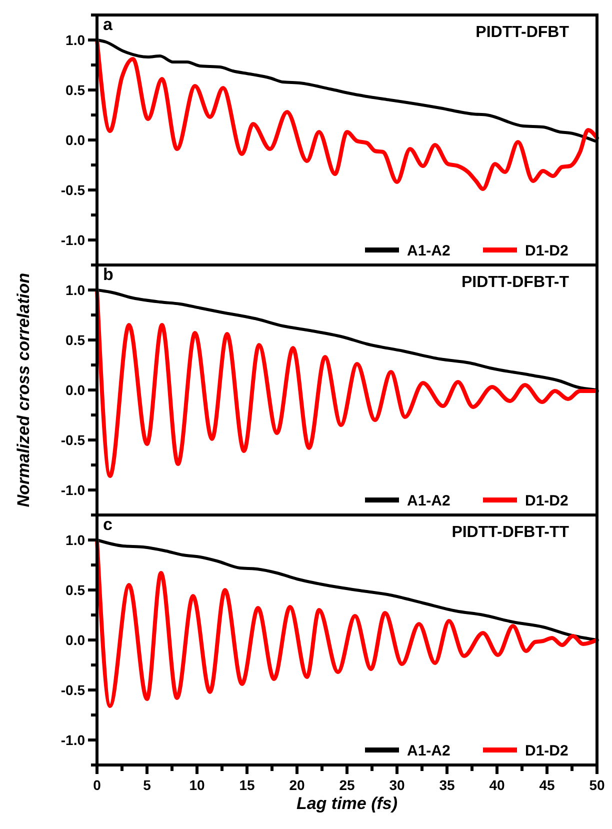  What do you see at coordinates (523, 32) in the screenshot?
I see `text: PIDTT-DFBT` at bounding box center [523, 32].